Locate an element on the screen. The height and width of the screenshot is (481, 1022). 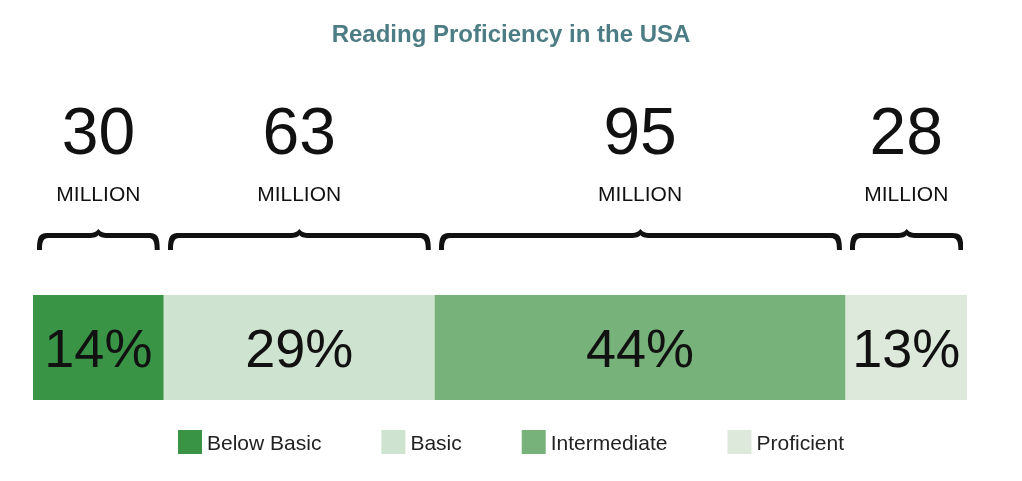
data-label: 14% is located at coordinates (98, 347).